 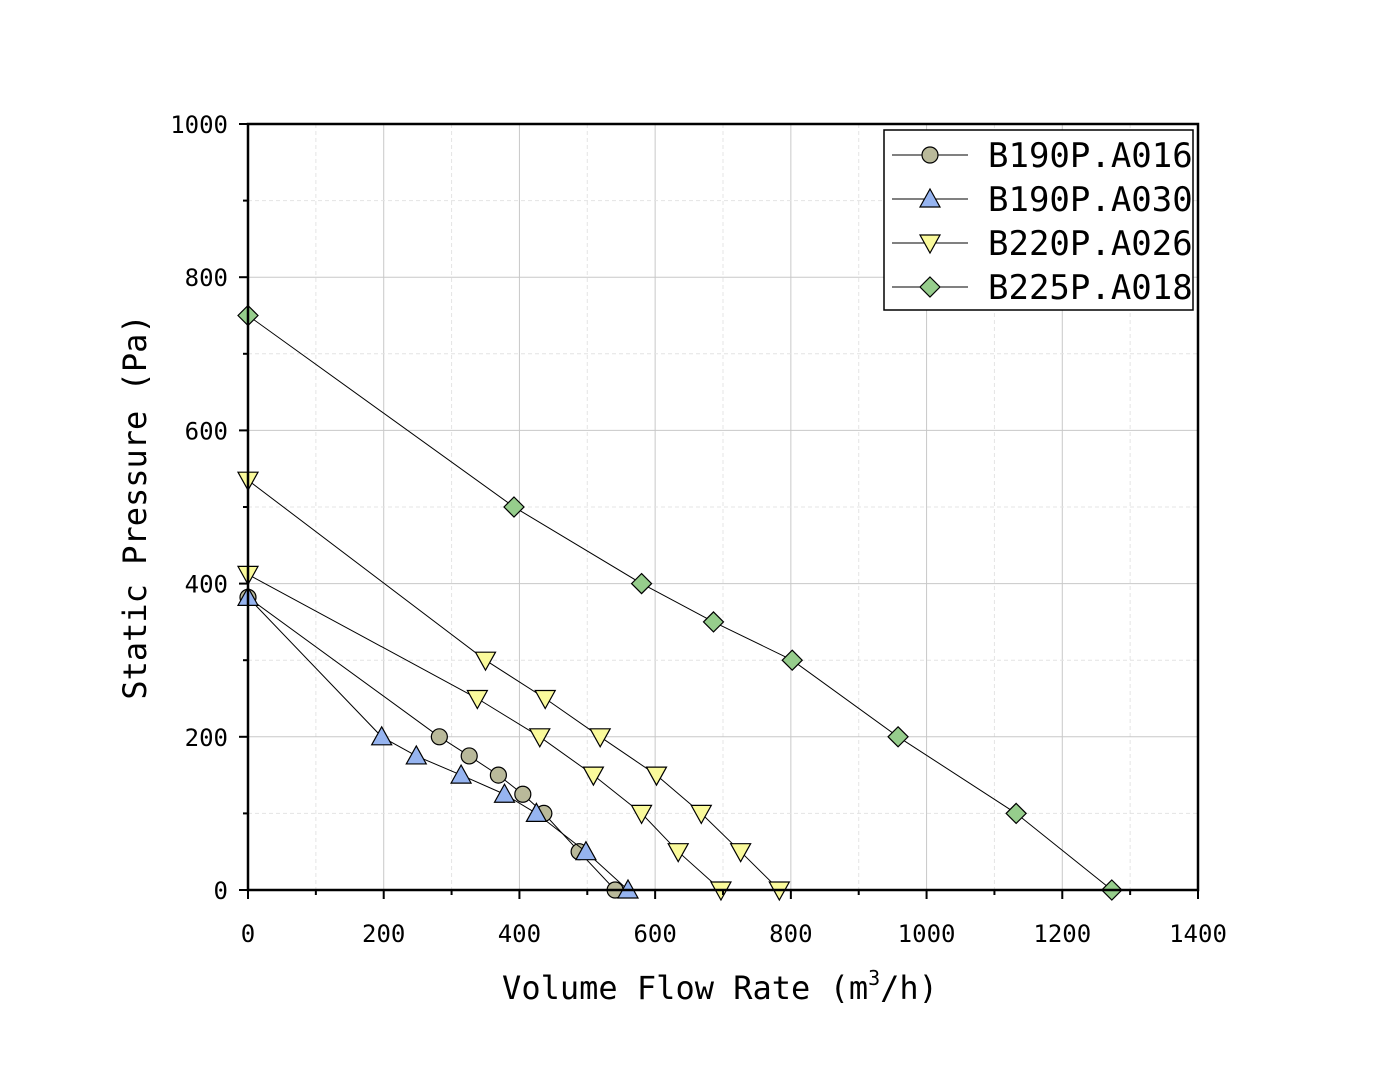 I want to click on legend-entry: B220P.A026, so click(x=1042, y=244).